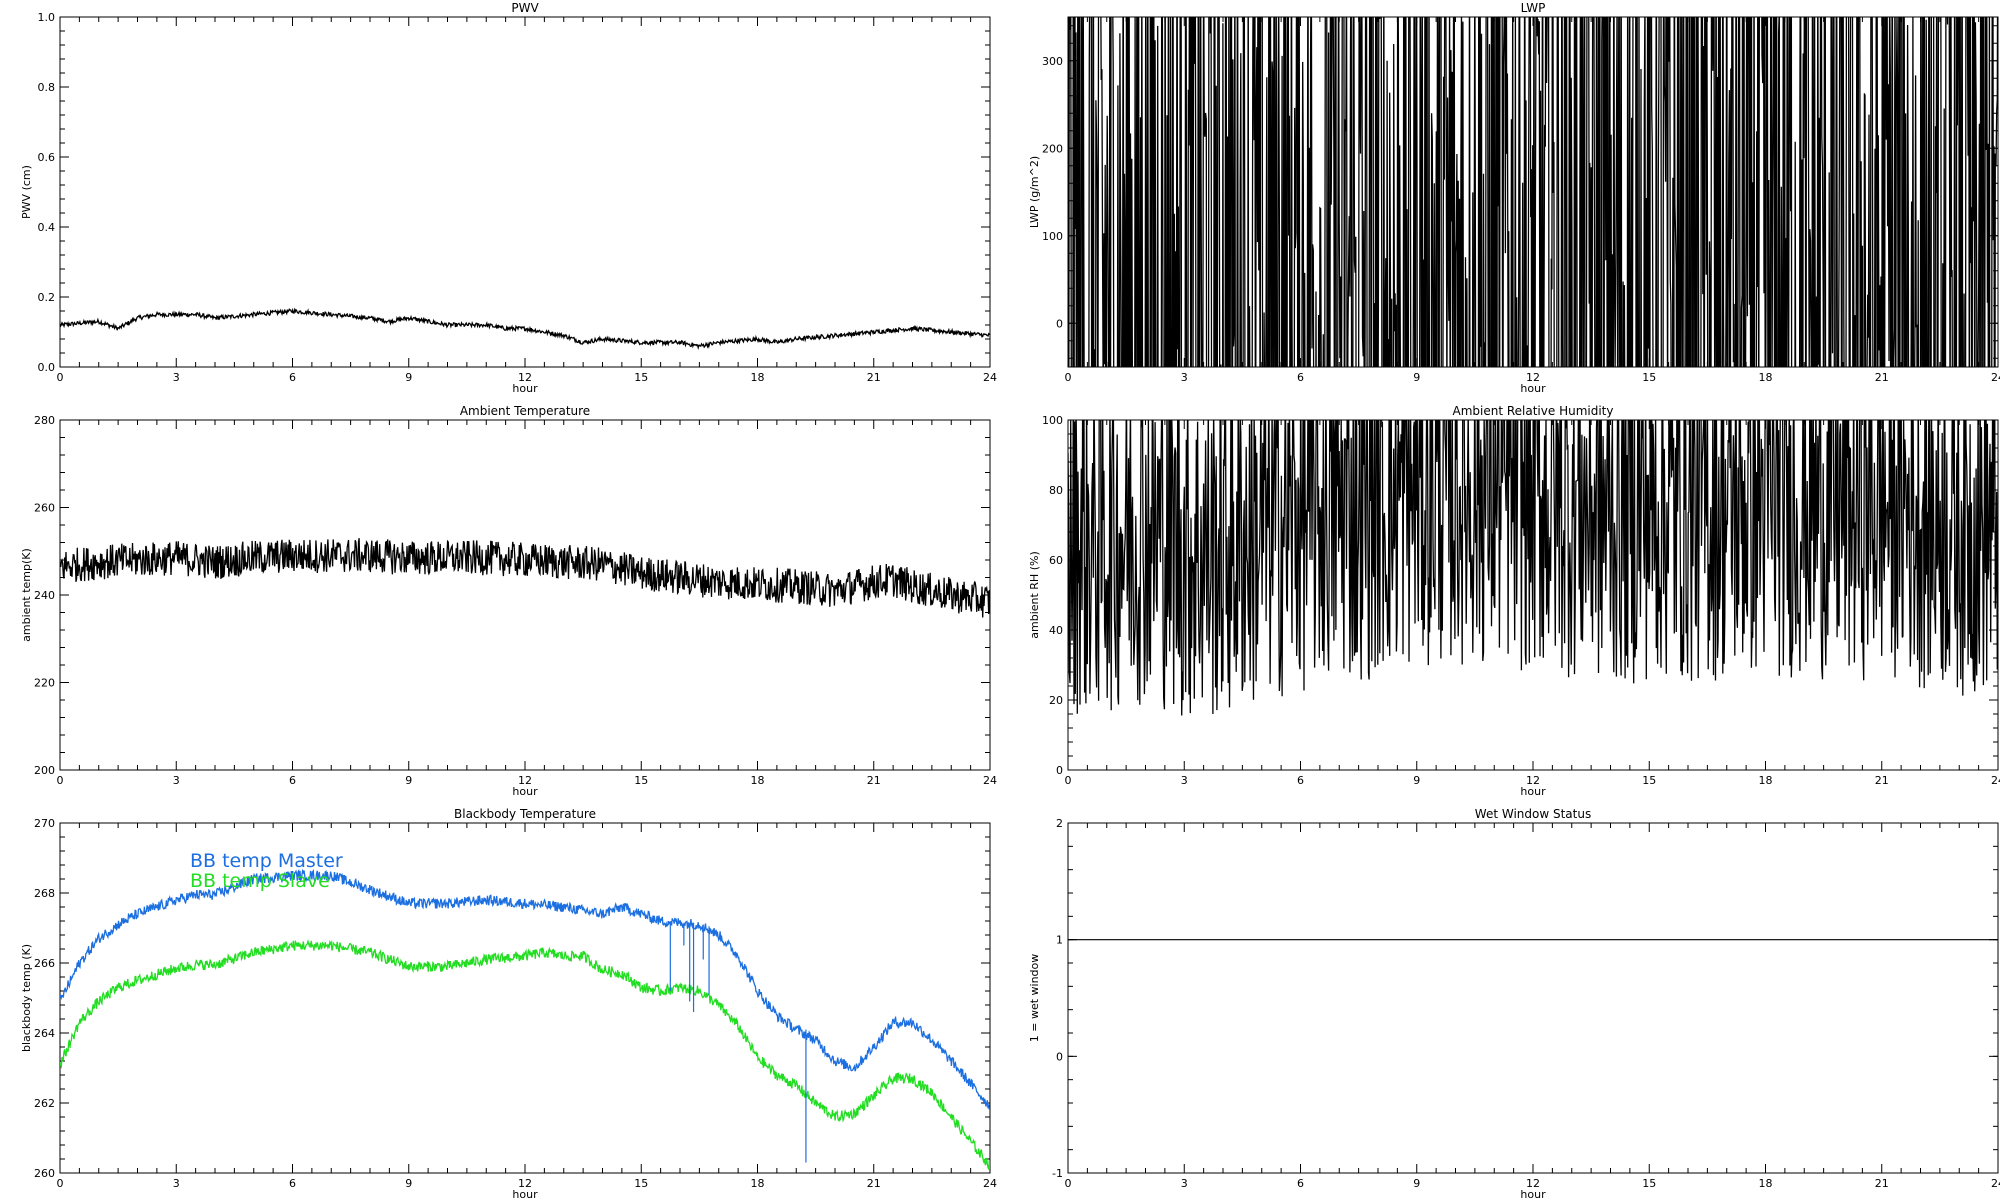 This screenshot has height=1204, width=2000. Describe the element at coordinates (525, 814) in the screenshot. I see `chart-title: Blackbody Temperature` at that location.